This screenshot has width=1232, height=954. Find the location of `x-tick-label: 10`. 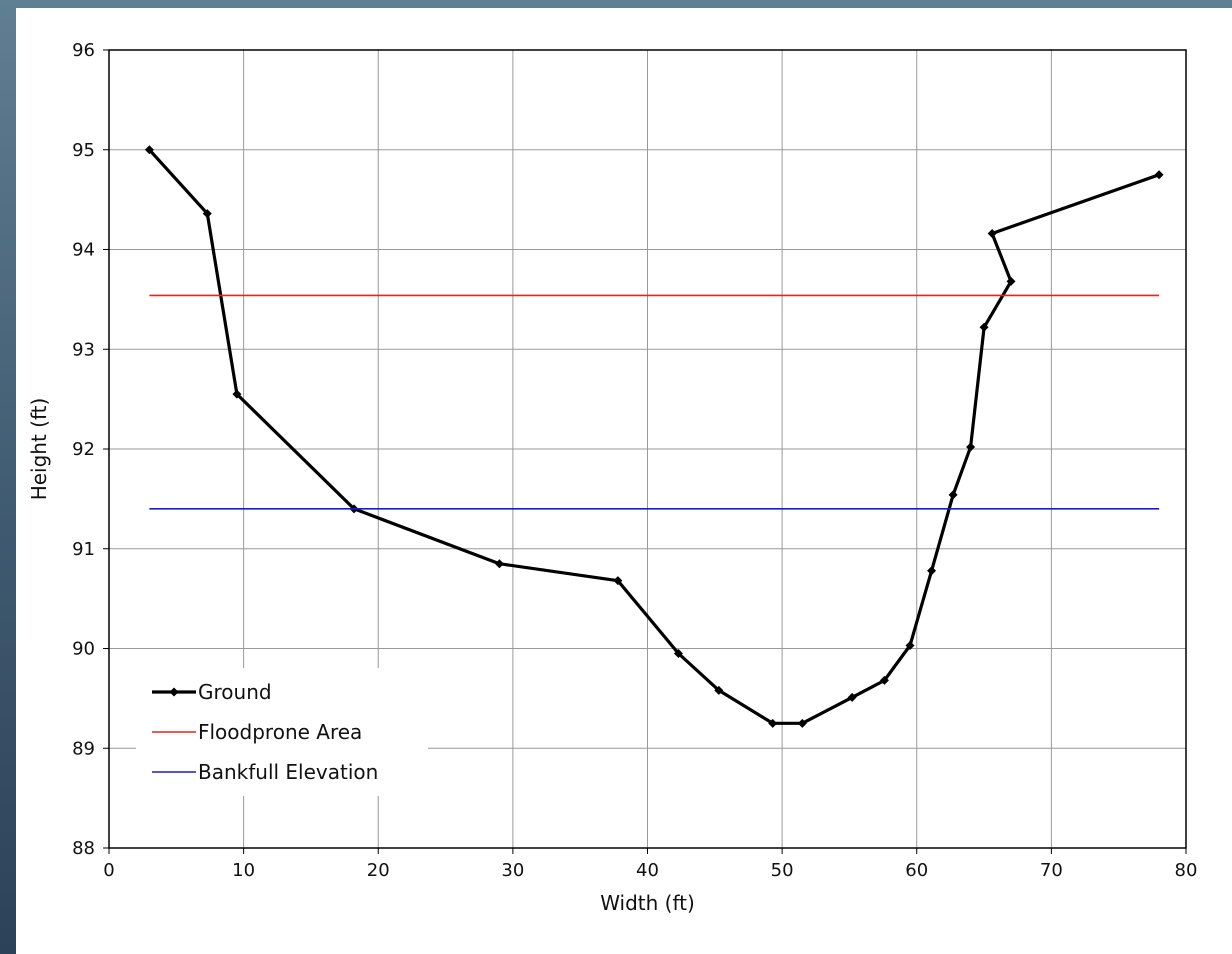

x-tick-label: 10 is located at coordinates (243, 870).